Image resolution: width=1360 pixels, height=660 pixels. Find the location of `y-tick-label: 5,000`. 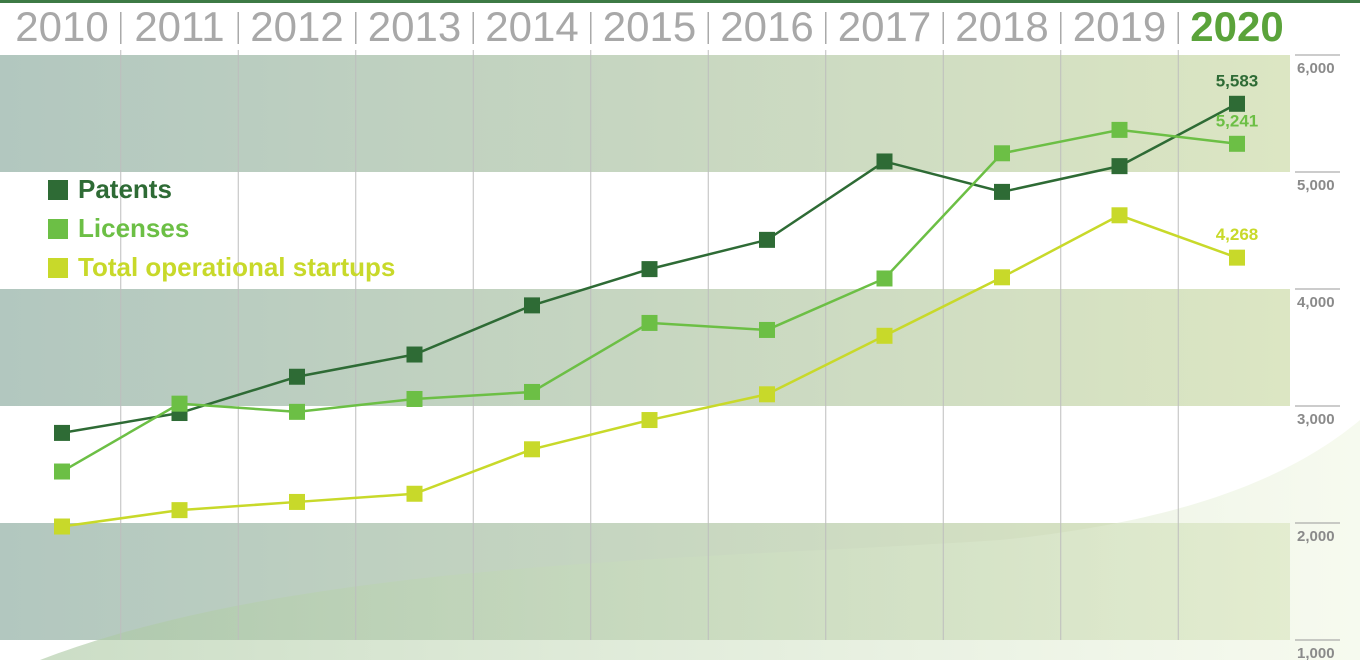

y-tick-label: 5,000 is located at coordinates (1316, 185).